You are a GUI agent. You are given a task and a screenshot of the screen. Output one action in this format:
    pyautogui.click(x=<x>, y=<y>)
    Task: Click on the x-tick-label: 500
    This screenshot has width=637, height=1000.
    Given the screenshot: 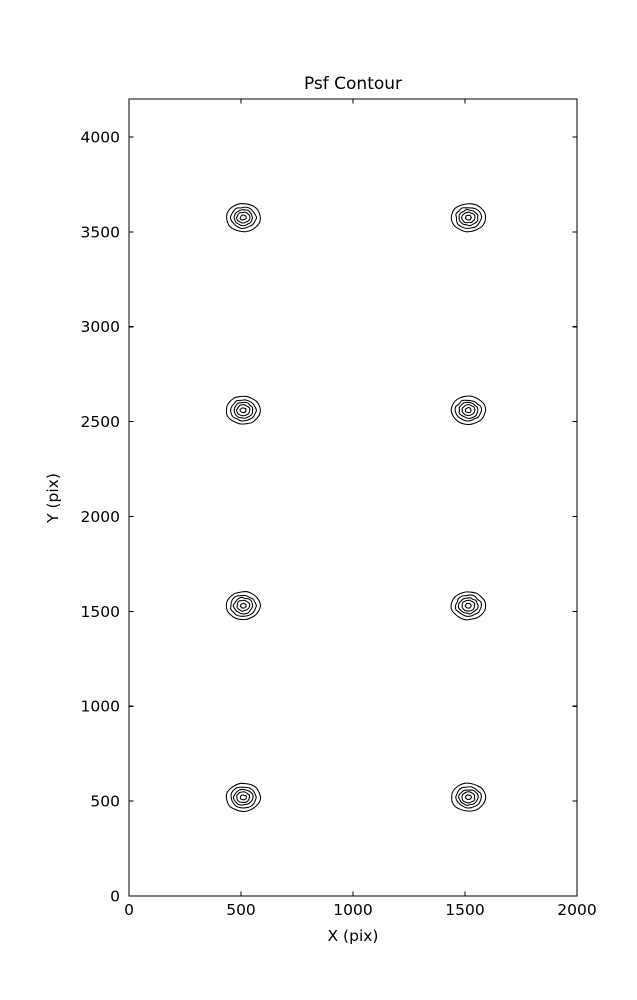 What is the action you would take?
    pyautogui.click(x=241, y=910)
    